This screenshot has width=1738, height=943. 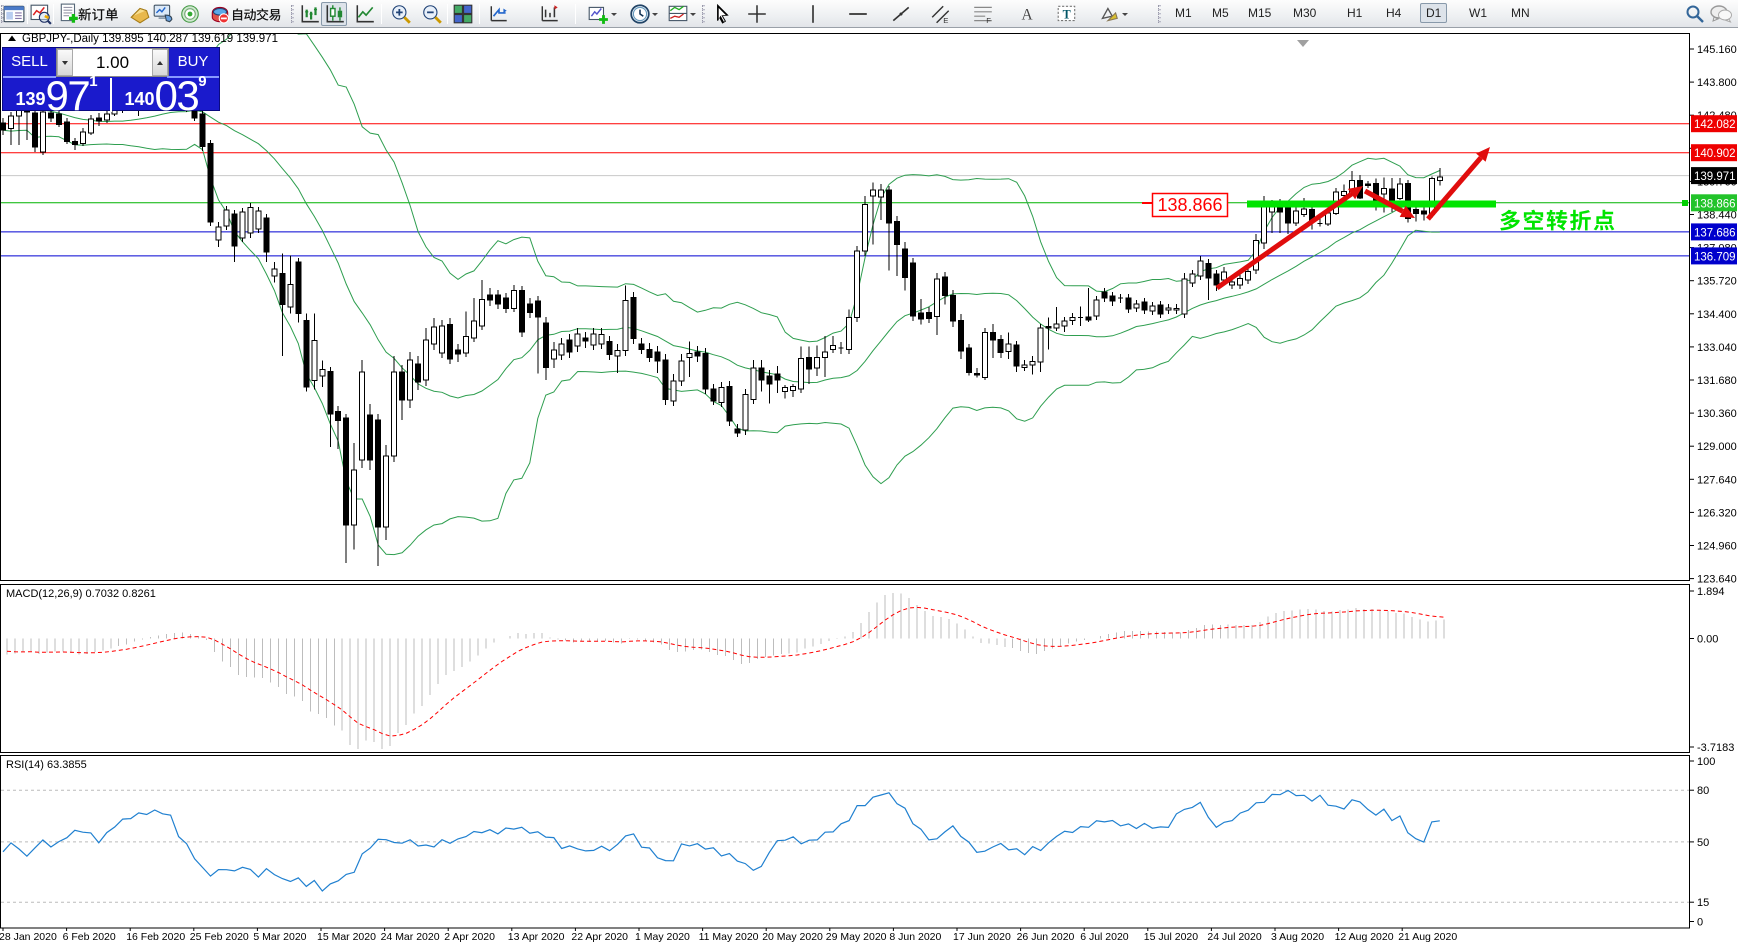 I want to click on svg-text: 11 May 2020, so click(x=729, y=937).